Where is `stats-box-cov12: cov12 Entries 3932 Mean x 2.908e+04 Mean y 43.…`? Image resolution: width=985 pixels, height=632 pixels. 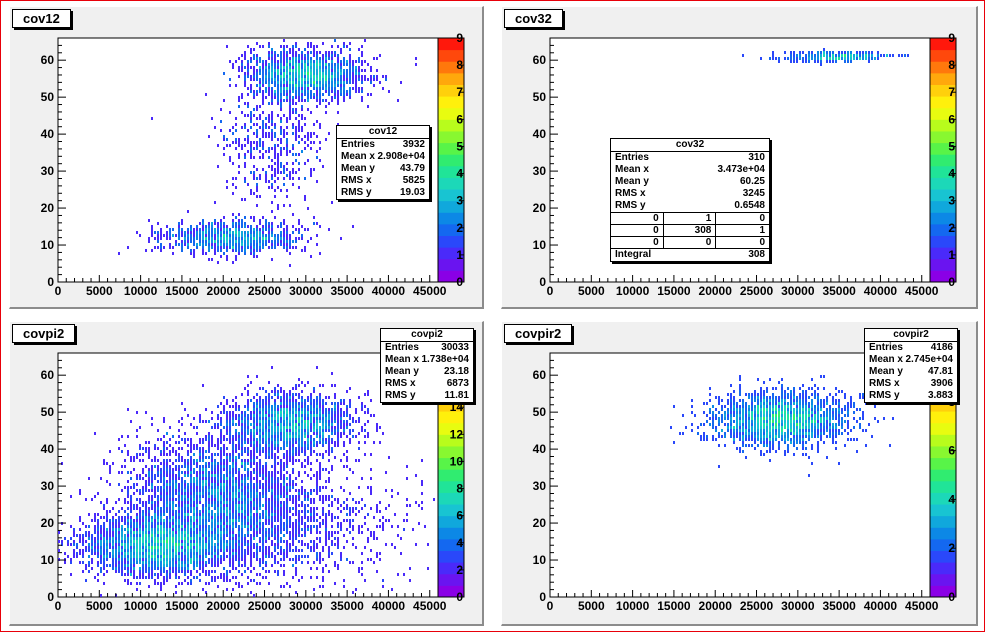 stats-box-cov12: cov12 Entries 3932 Mean x 2.908e+04 Mean y 43.… is located at coordinates (383, 162).